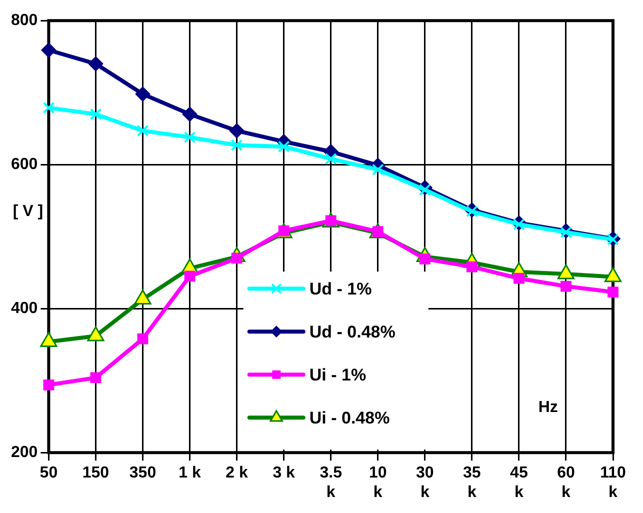 This screenshot has width=643, height=513. What do you see at coordinates (24, 21) in the screenshot?
I see `y-tick-label: 800` at bounding box center [24, 21].